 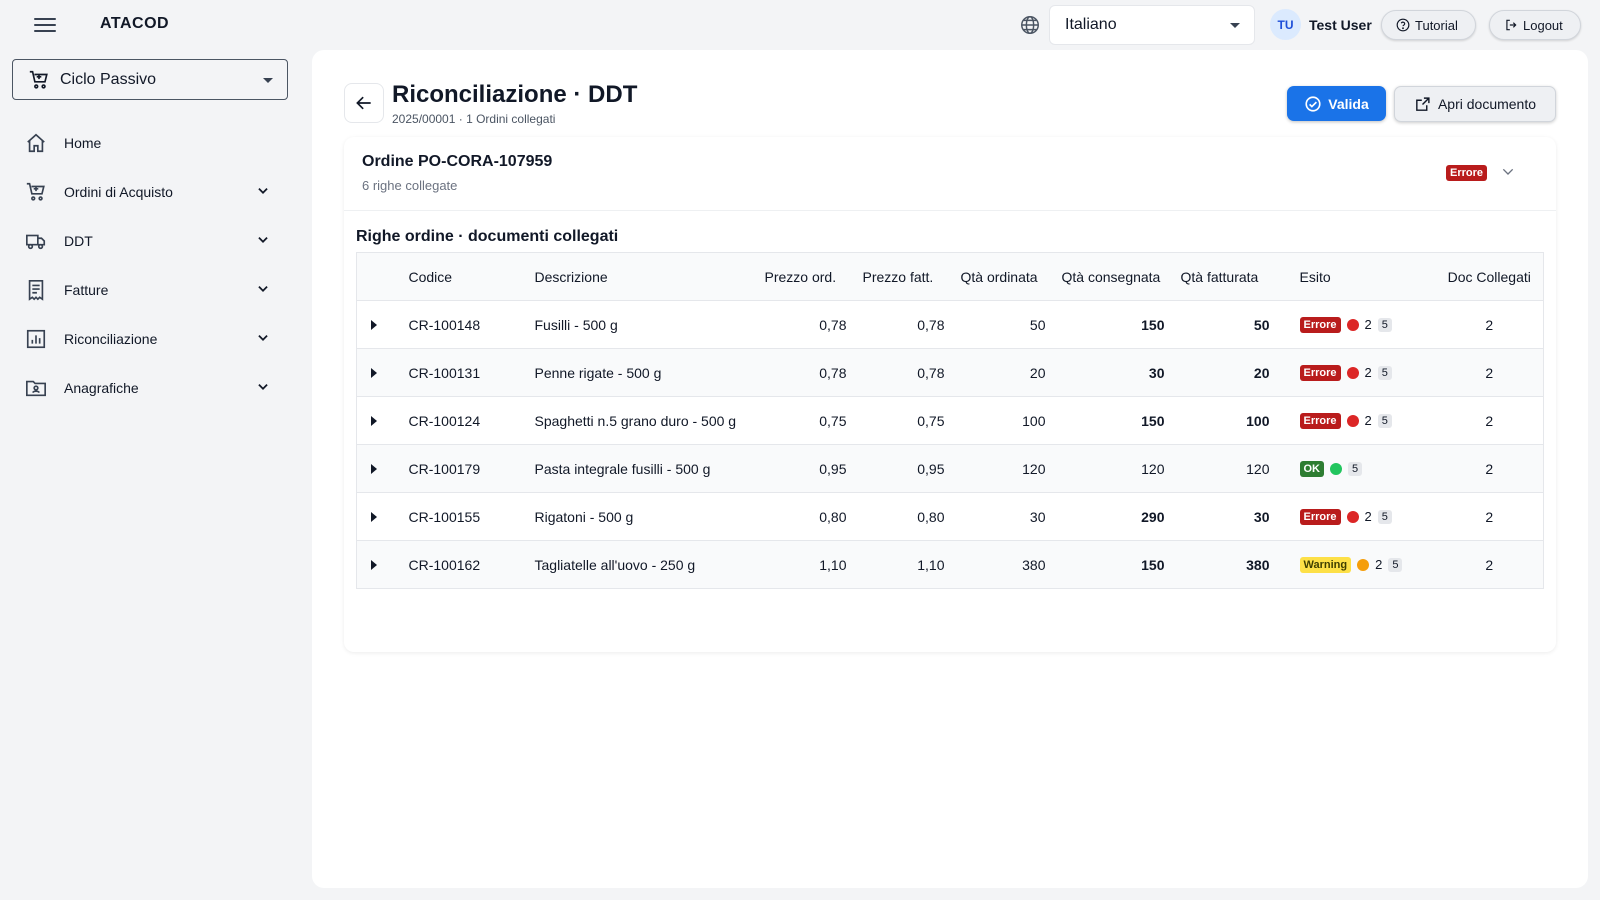 What do you see at coordinates (515, 94) in the screenshot?
I see `page-title: Riconciliazione · DDT` at bounding box center [515, 94].